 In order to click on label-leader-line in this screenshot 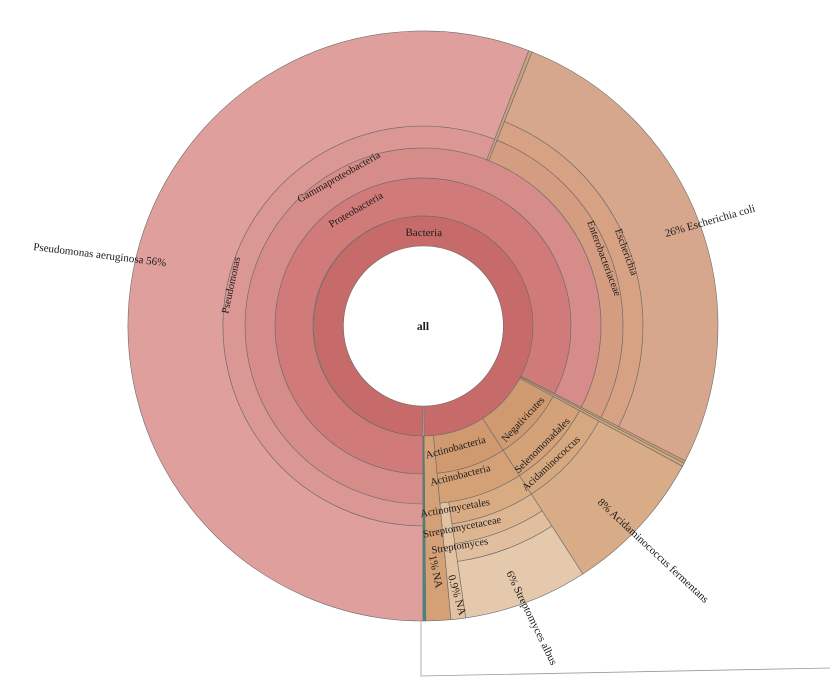, I will do `click(625, 649)`.